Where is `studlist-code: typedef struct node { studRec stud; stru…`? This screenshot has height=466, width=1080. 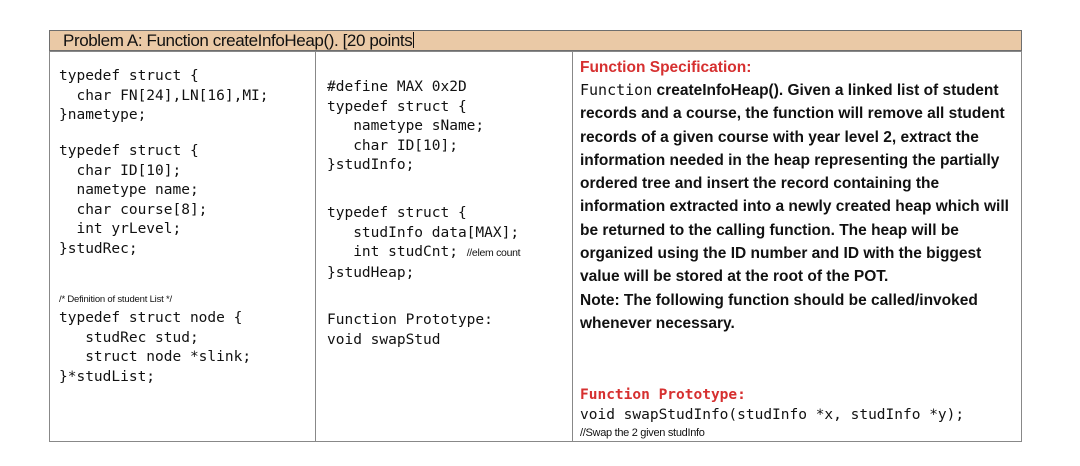
studlist-code: typedef struct node { studRec stud; stru… is located at coordinates (155, 347).